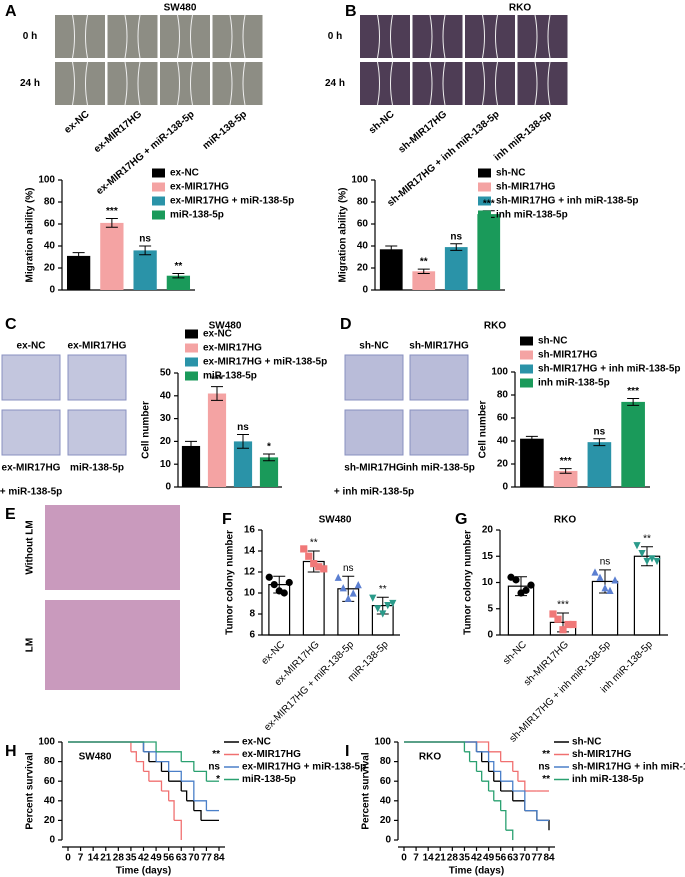 The width and height of the screenshot is (685, 877). Describe the element at coordinates (567, 201) in the screenshot. I see `legend-label: sh-MIR17HG + inh miR-138-5p` at that location.